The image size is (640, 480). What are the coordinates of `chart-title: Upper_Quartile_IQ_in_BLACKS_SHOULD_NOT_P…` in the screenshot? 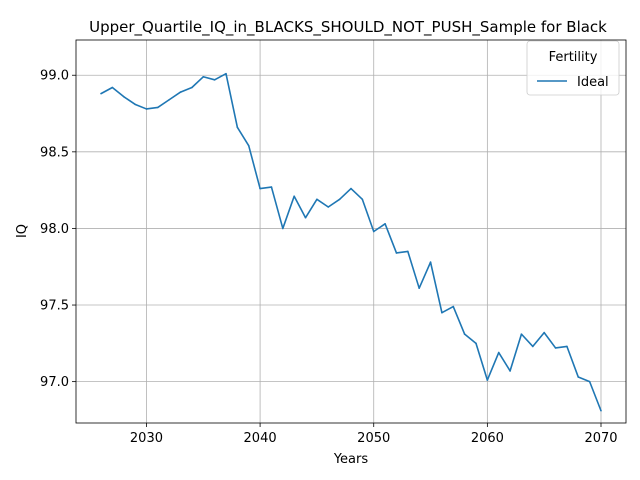 It's located at (348, 27).